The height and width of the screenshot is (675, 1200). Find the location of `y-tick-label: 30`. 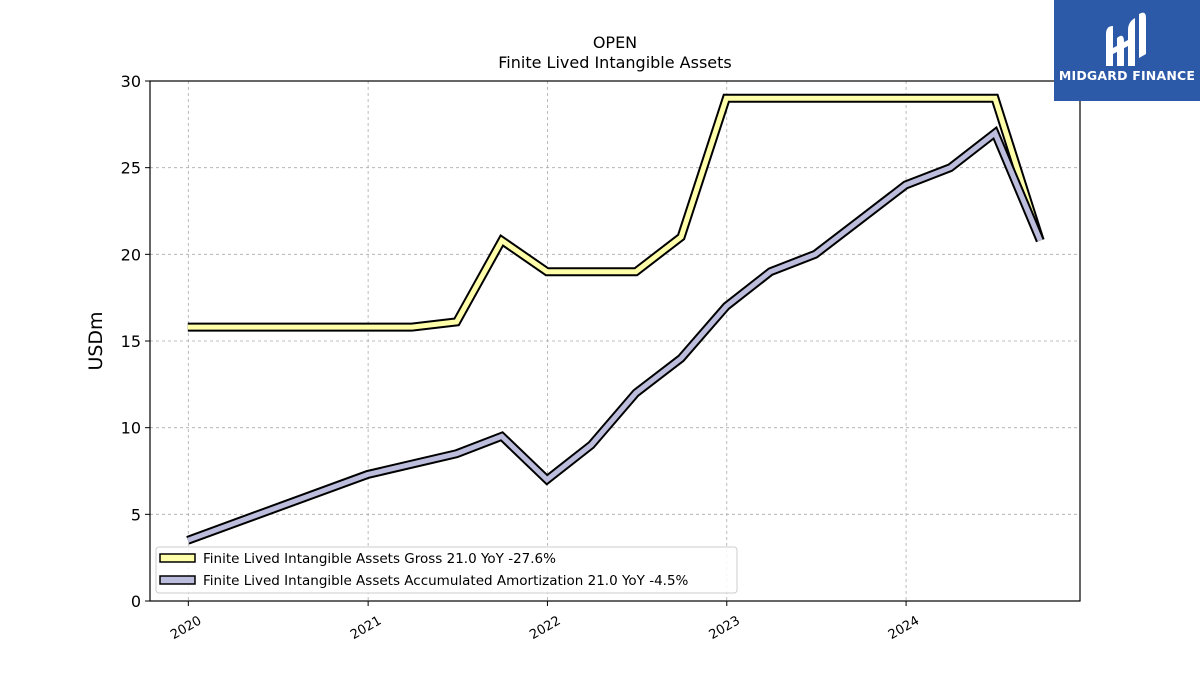

y-tick-label: 30 is located at coordinates (131, 81).